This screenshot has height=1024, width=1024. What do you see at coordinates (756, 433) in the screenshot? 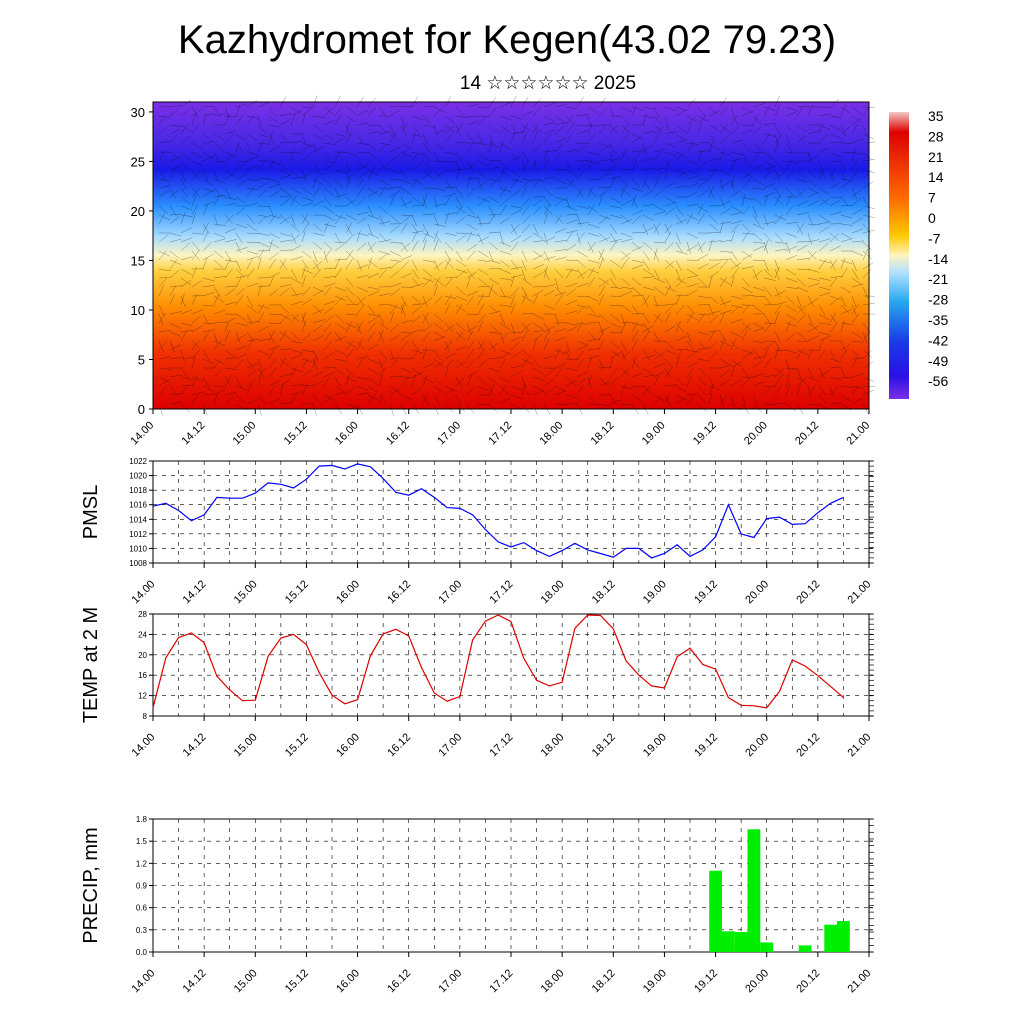
I see `xsec-x-tick-label: 20.00` at bounding box center [756, 433].